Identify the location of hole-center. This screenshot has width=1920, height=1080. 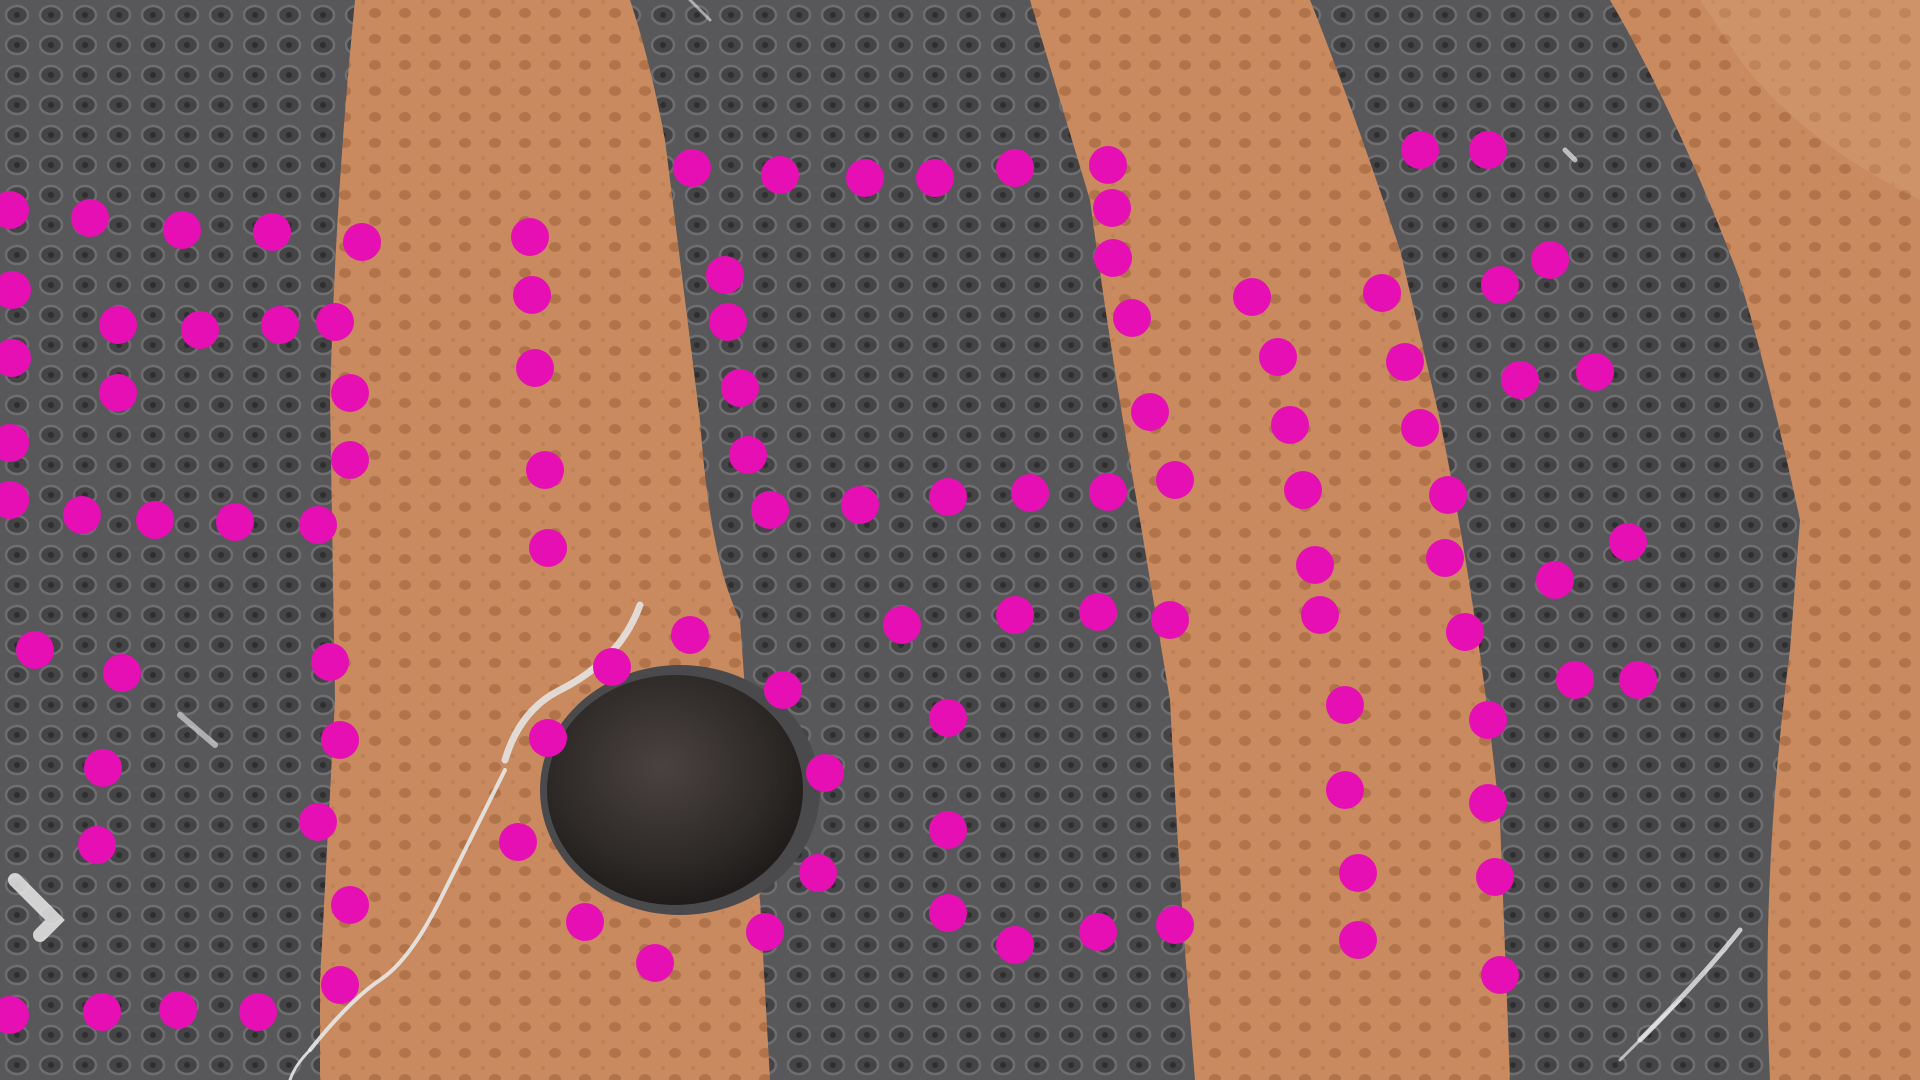
(675, 790).